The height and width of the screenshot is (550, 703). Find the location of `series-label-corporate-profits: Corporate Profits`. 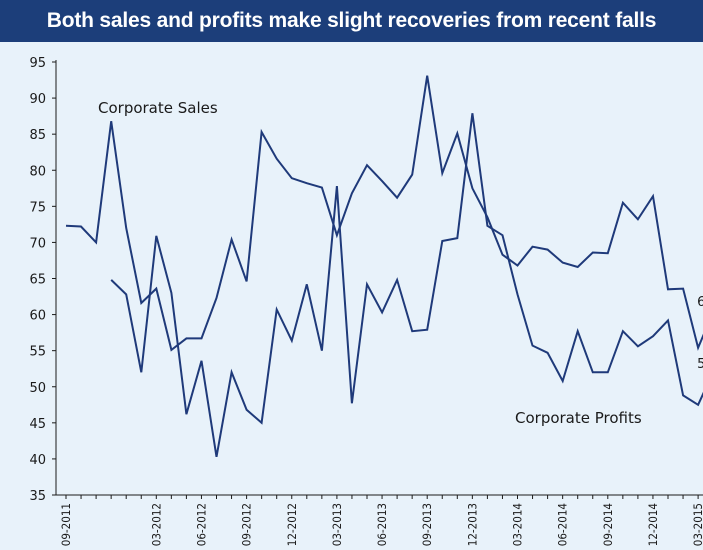

series-label-corporate-profits: Corporate Profits is located at coordinates (578, 418).